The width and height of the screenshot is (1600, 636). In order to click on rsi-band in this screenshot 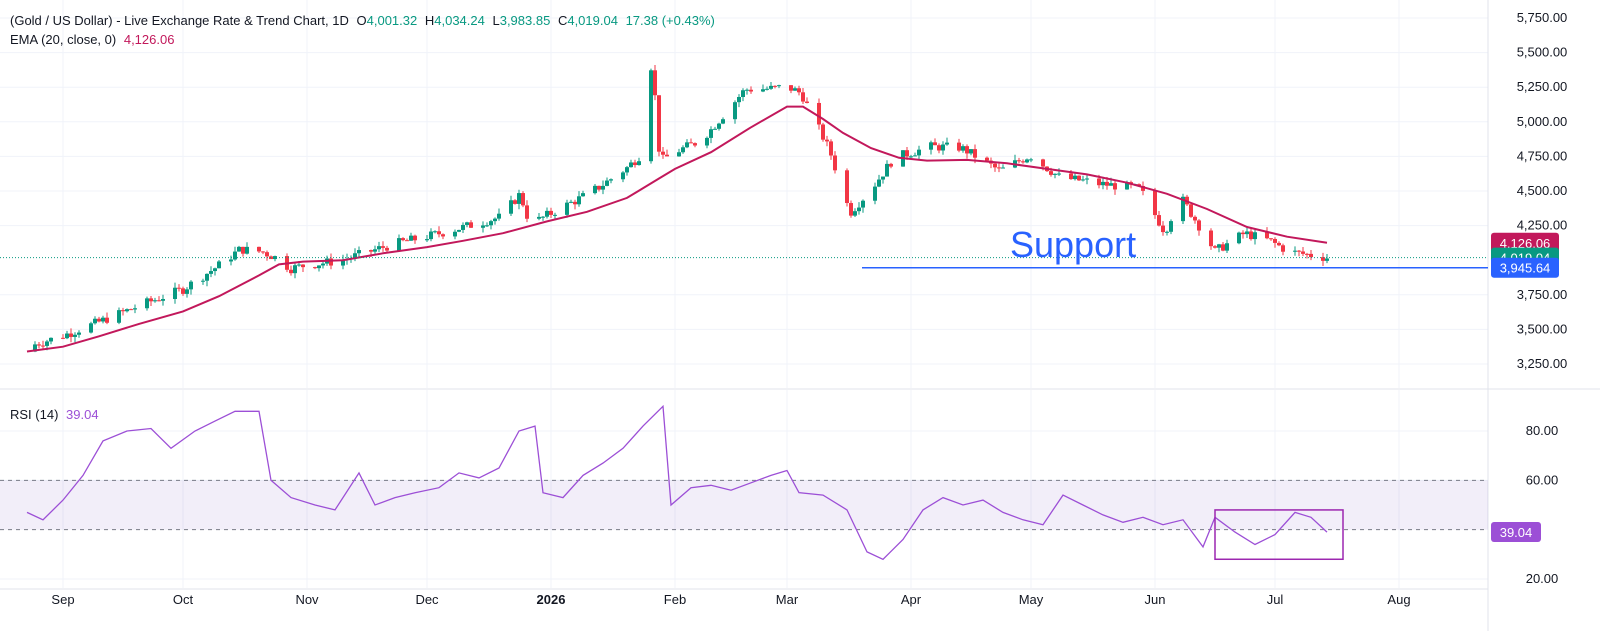, I will do `click(744, 505)`.